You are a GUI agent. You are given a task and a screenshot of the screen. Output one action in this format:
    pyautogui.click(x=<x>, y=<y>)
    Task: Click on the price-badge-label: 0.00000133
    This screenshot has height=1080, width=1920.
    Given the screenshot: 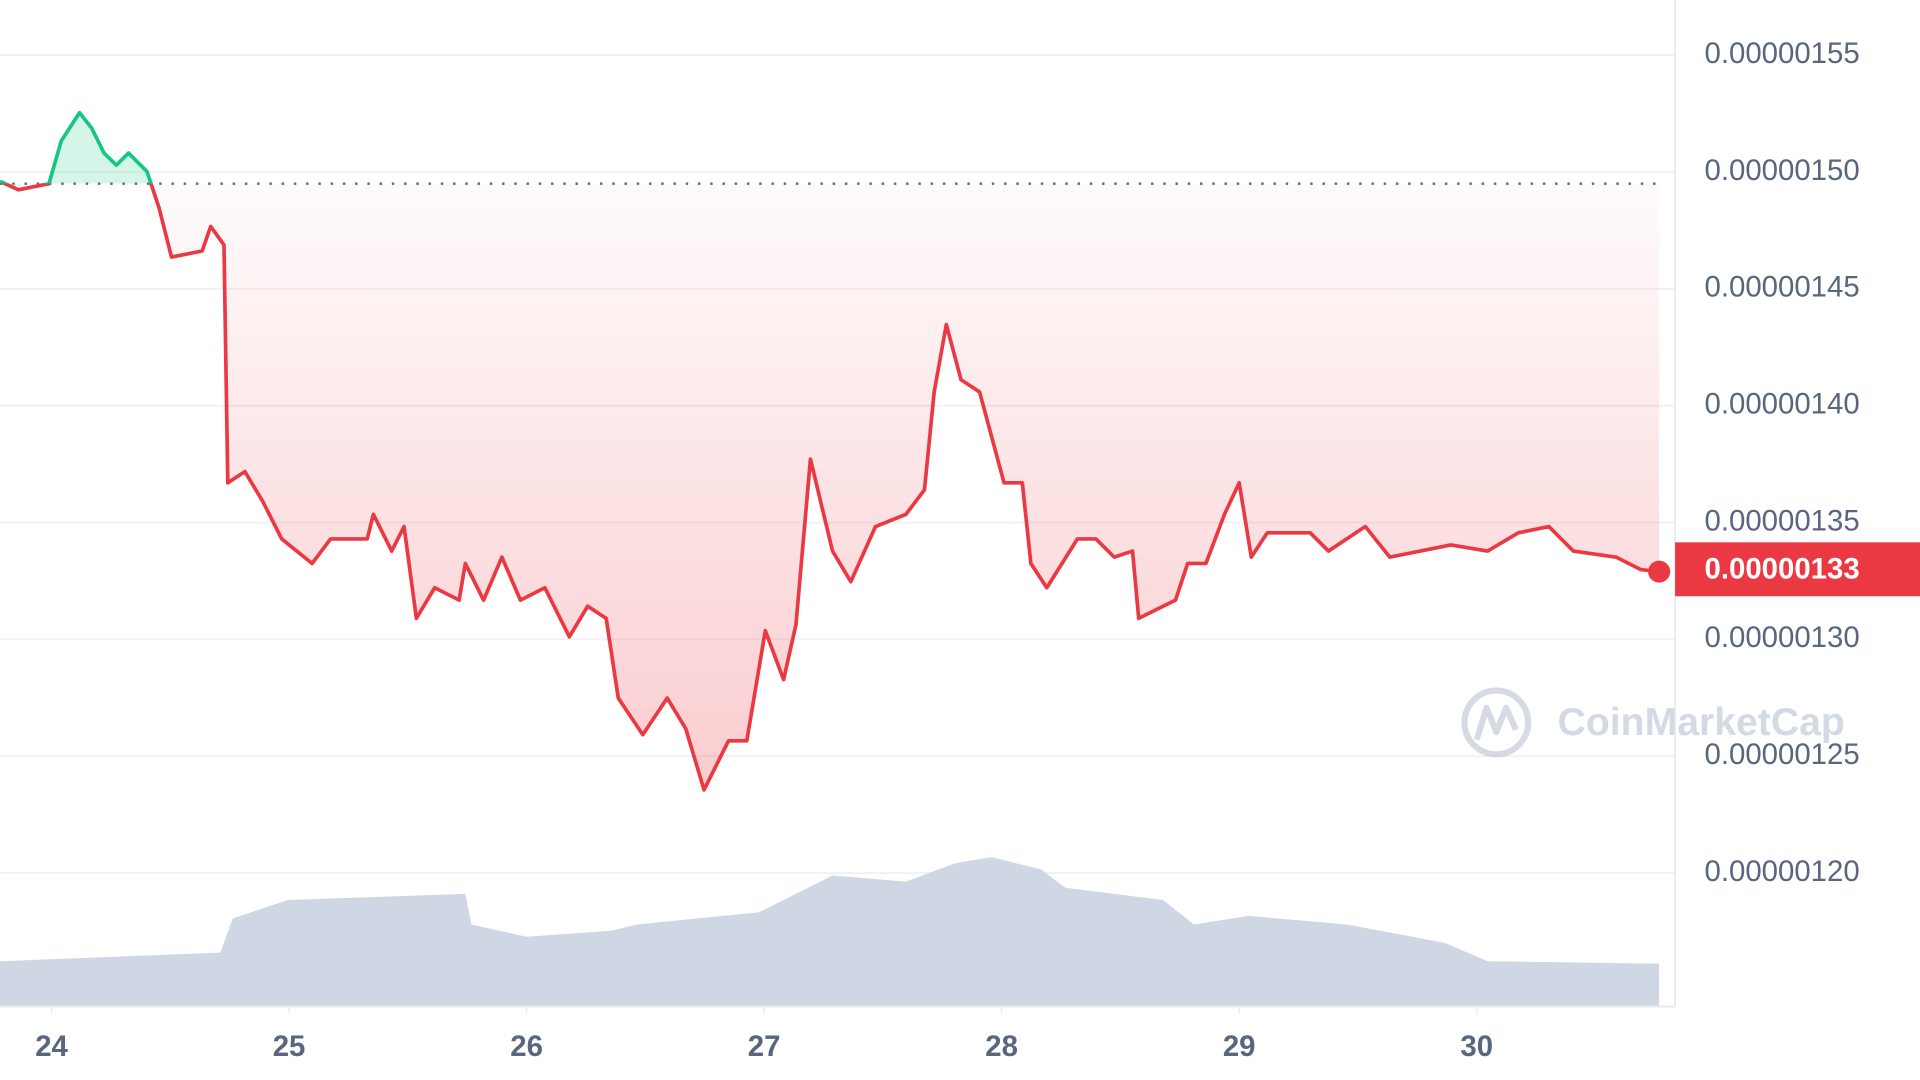 What is the action you would take?
    pyautogui.click(x=1781, y=568)
    